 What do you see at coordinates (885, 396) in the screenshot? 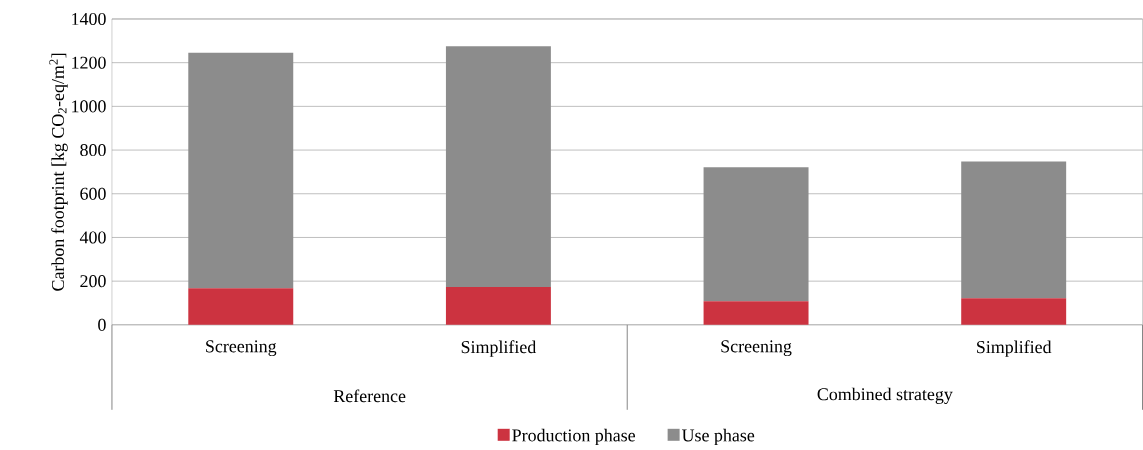
I see `text: Combined strategy` at bounding box center [885, 396].